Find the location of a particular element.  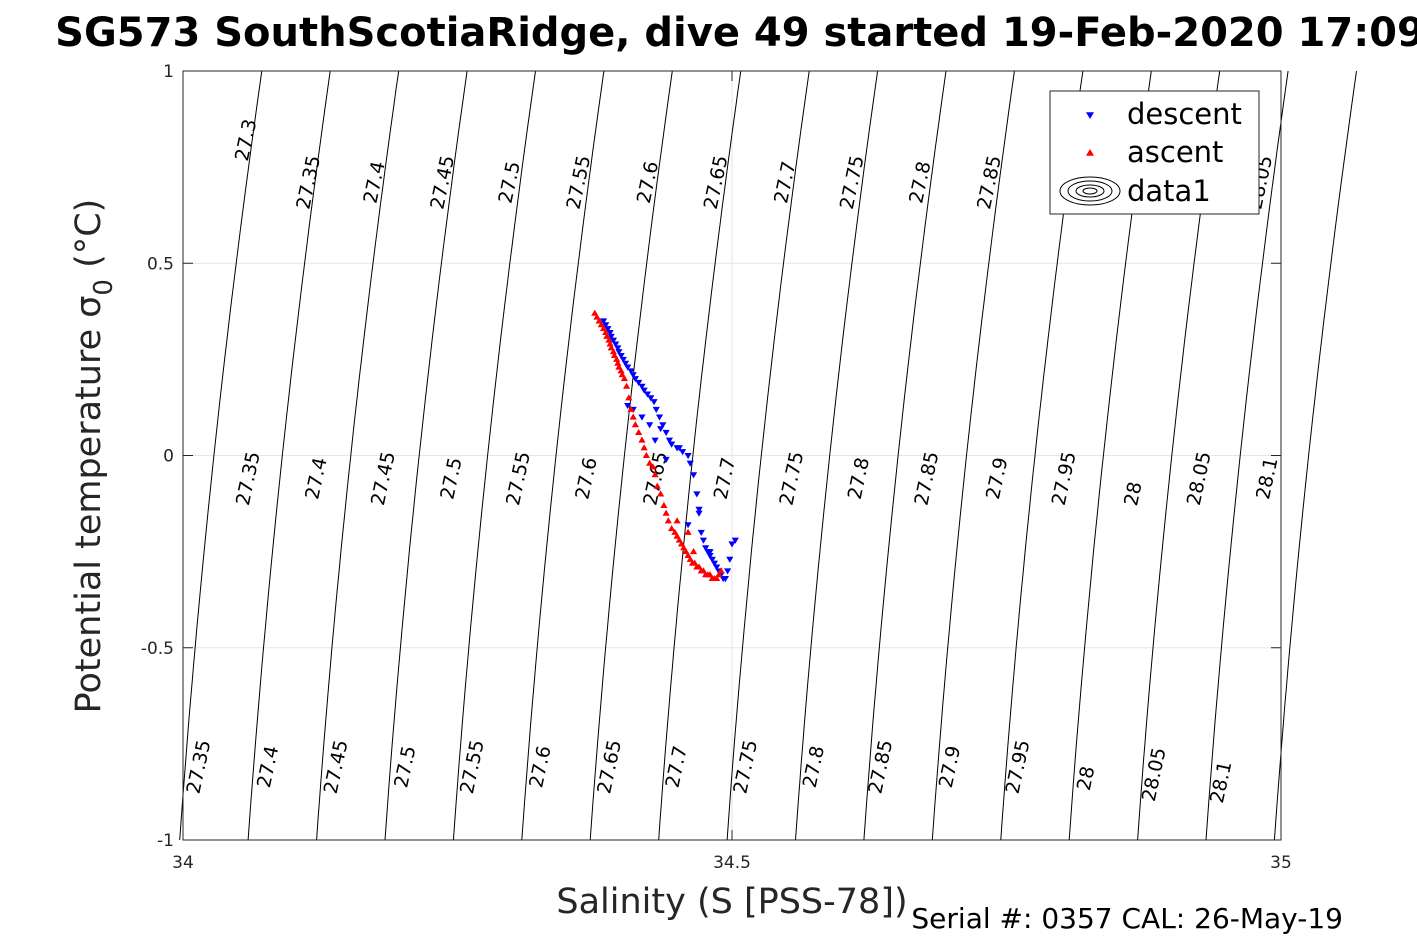

legend-ascent-marker is located at coordinates (1090, 152).